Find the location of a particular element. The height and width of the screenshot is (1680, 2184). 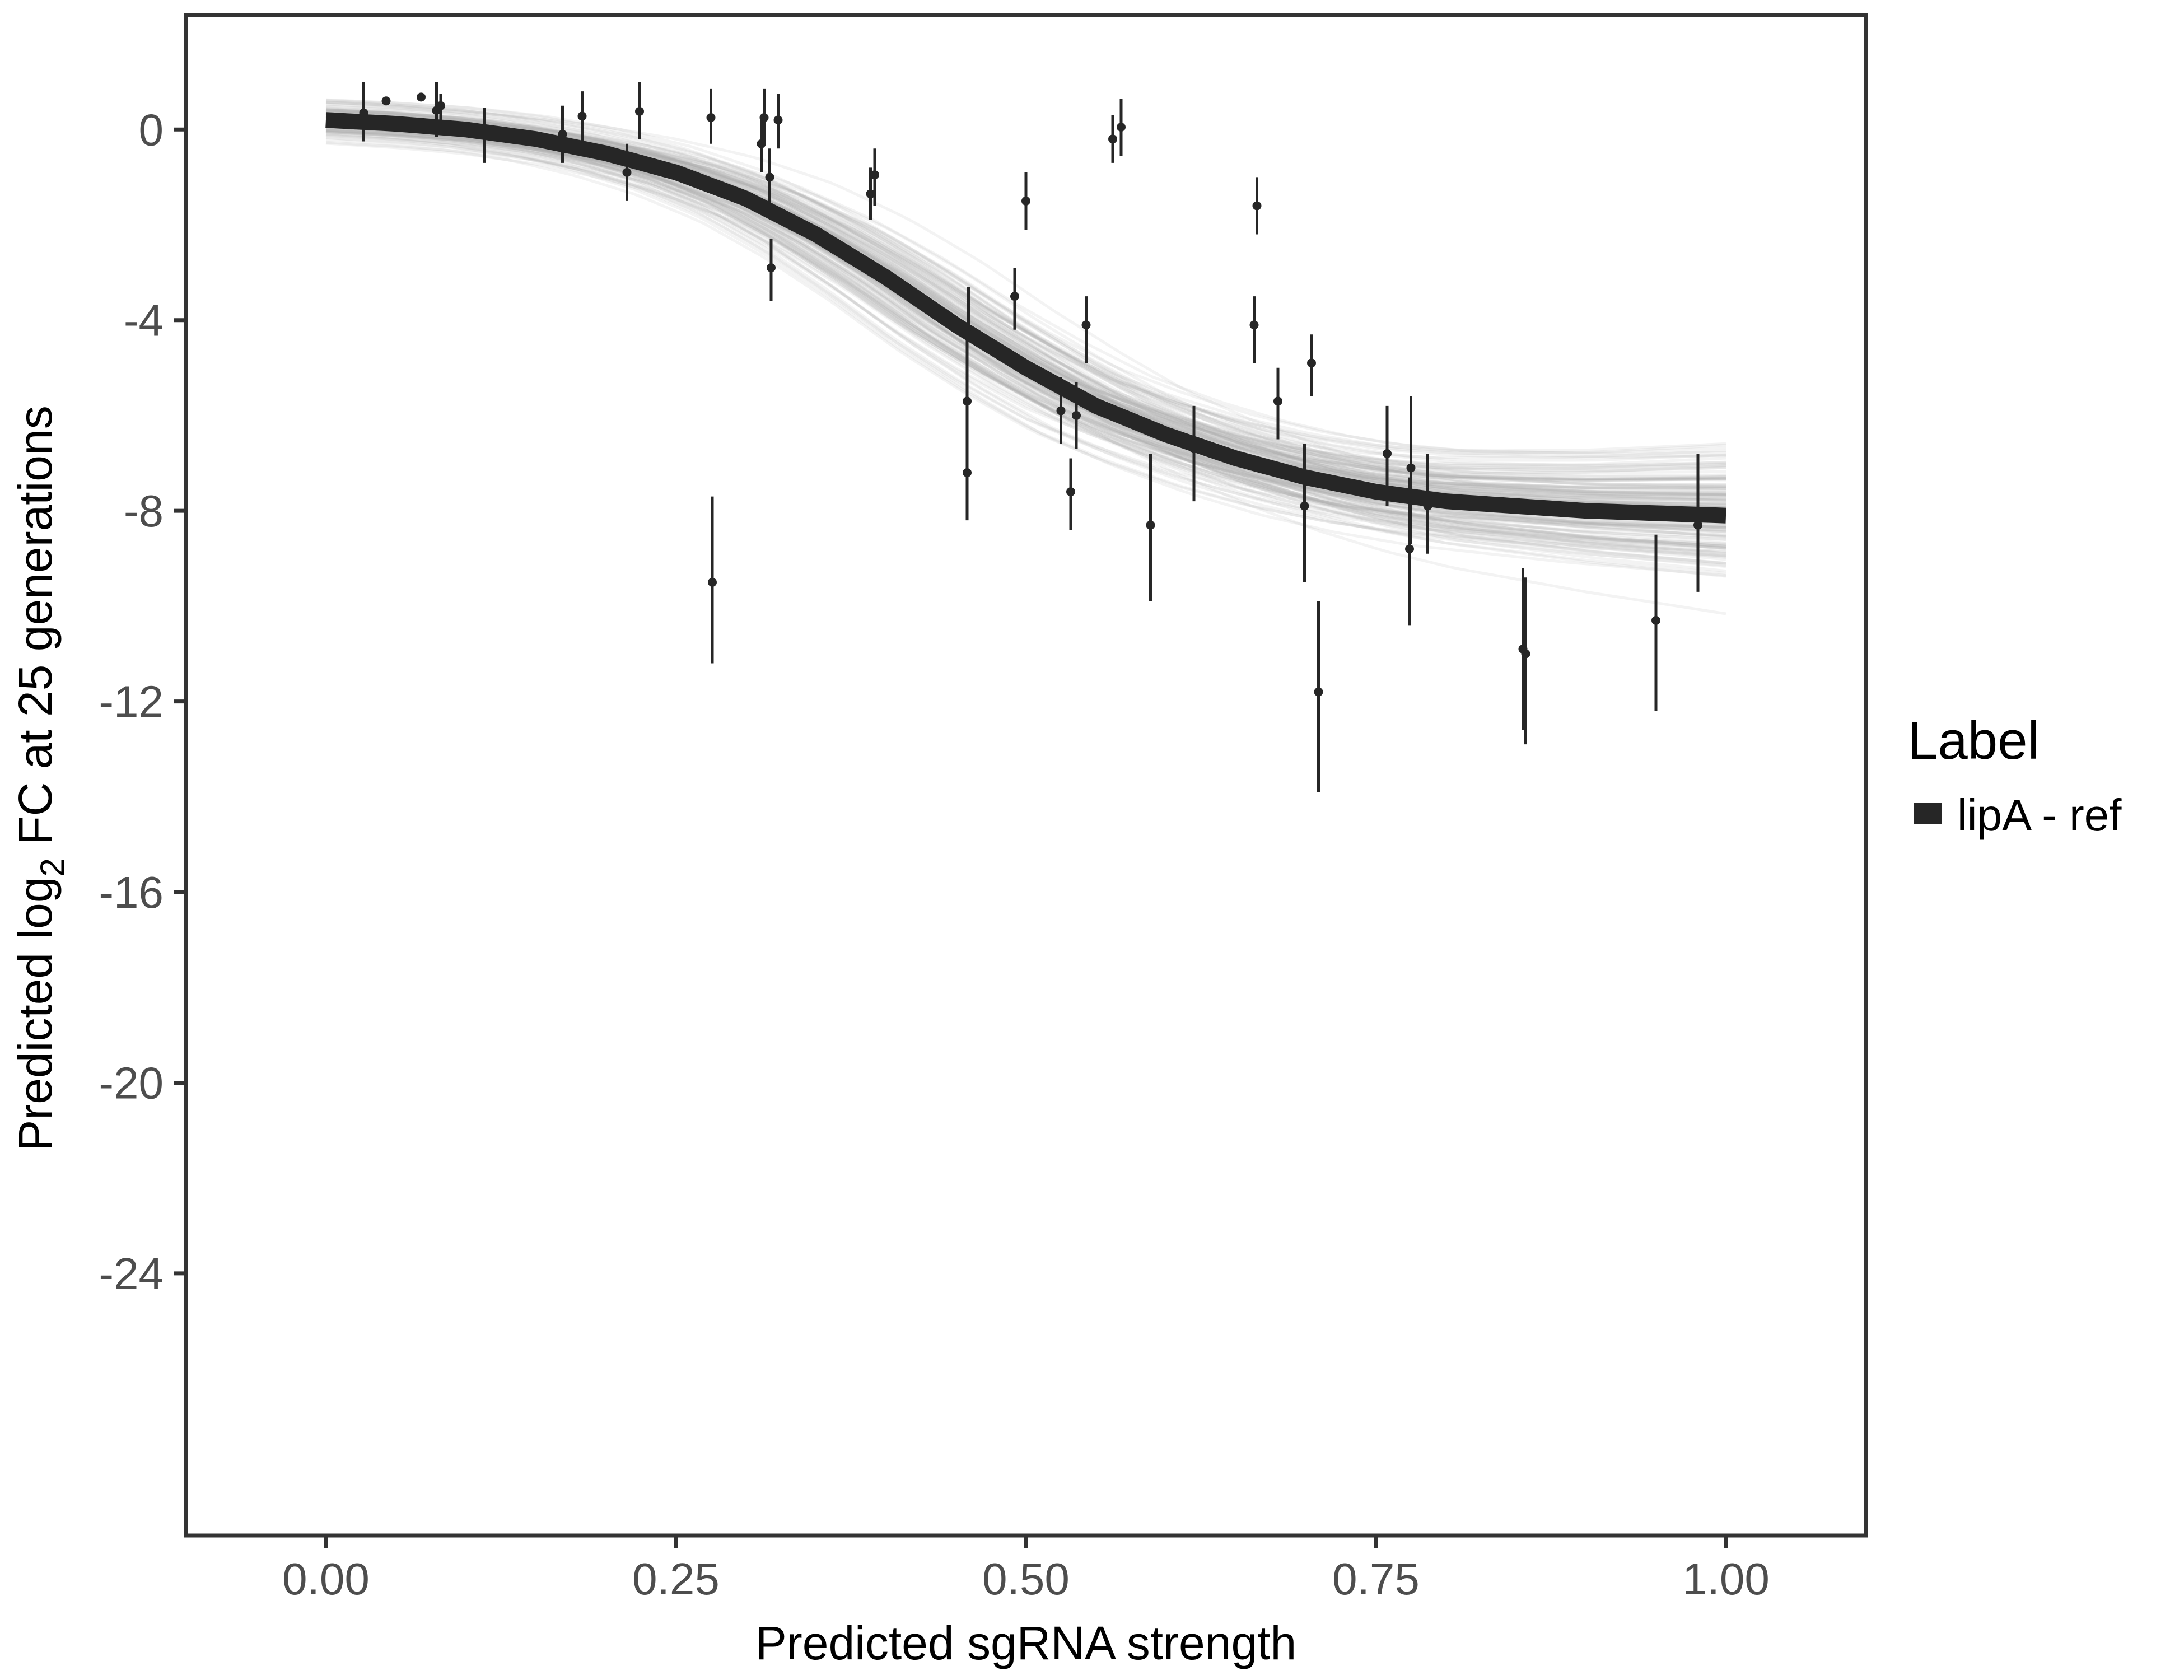

x-tick-label: 0.75 is located at coordinates (1376, 1579).